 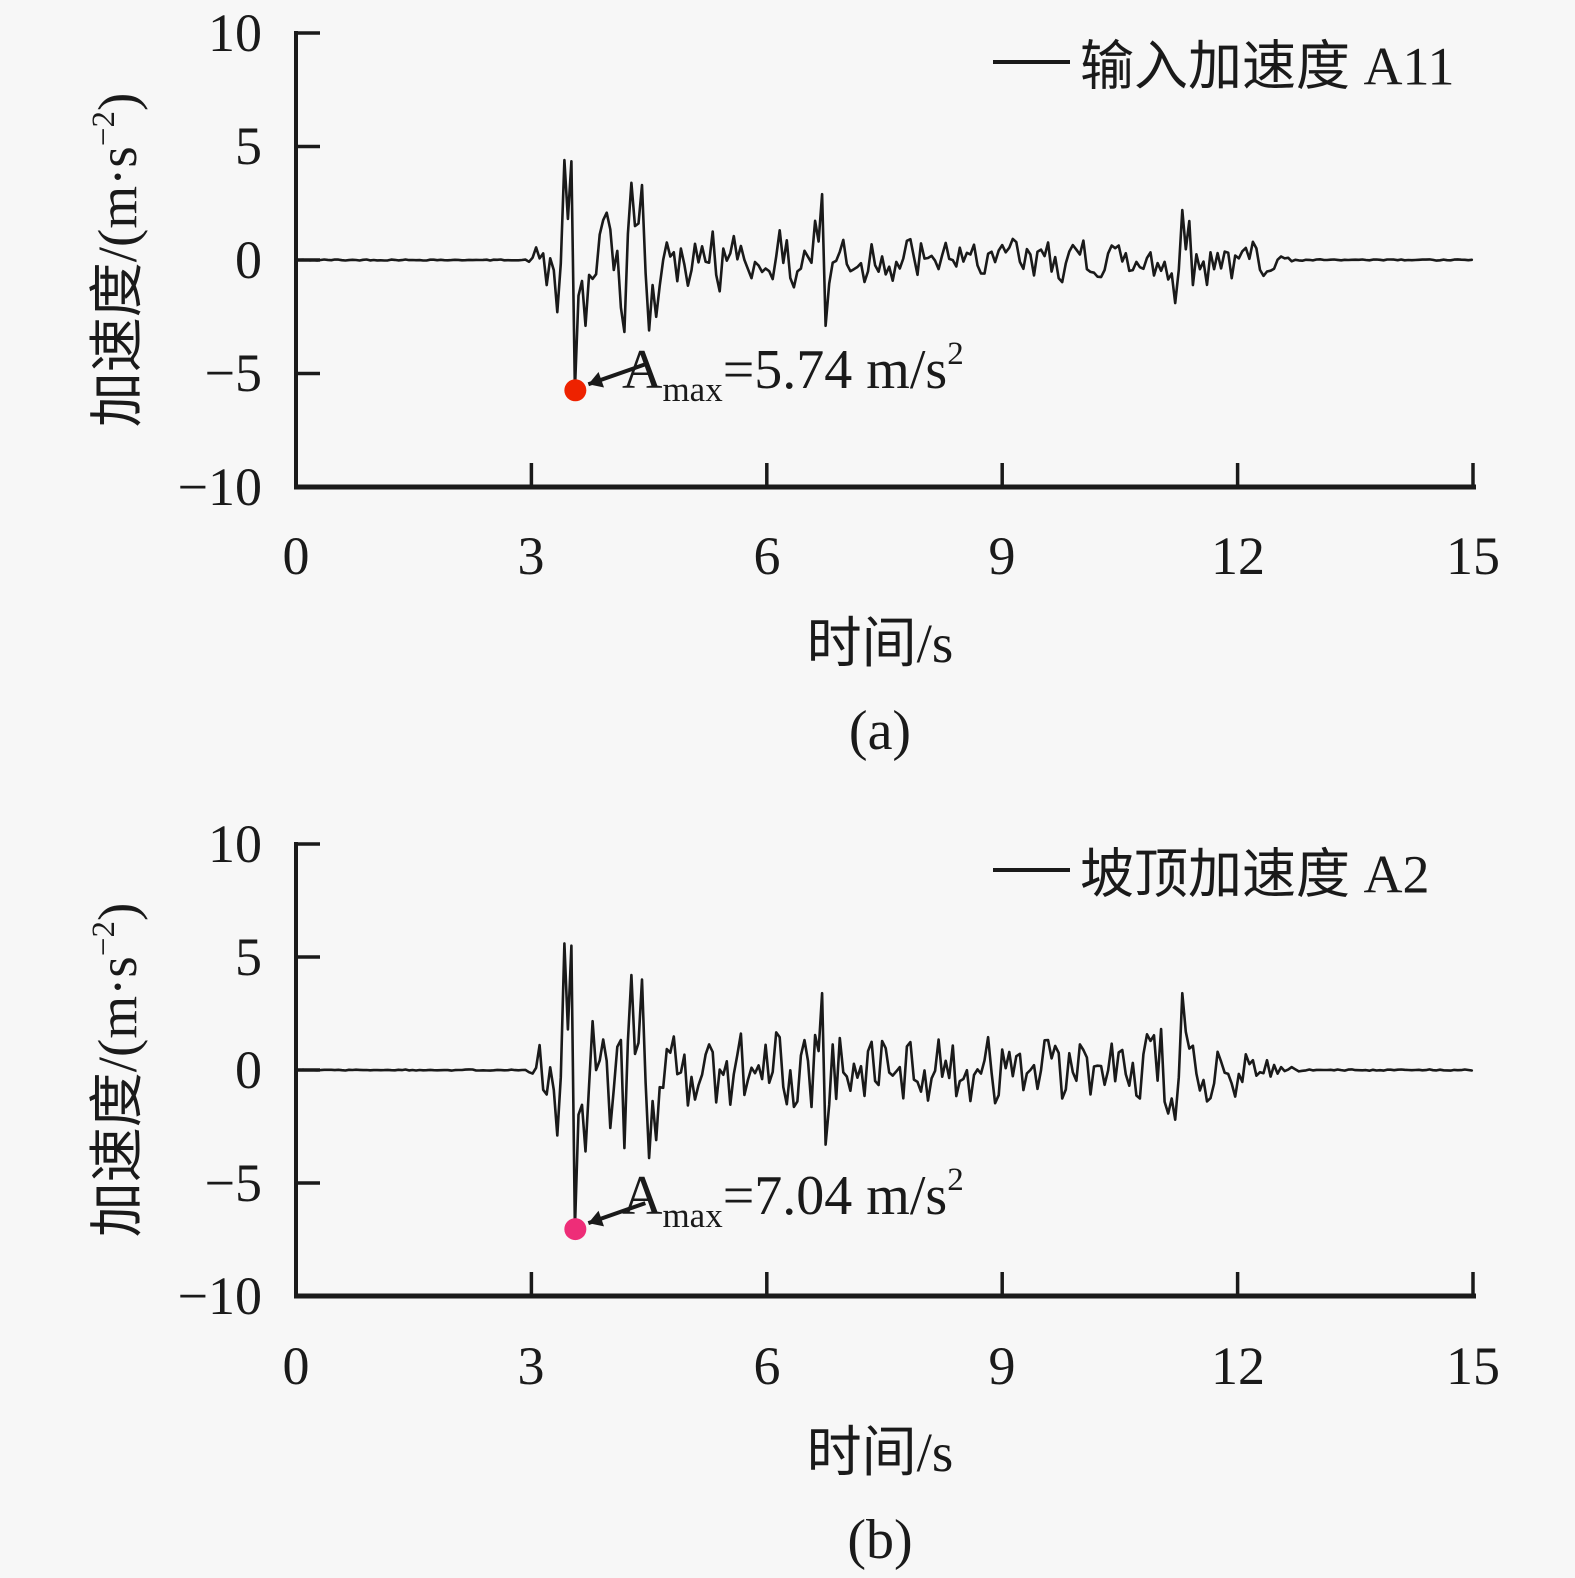 What do you see at coordinates (1255, 874) in the screenshot?
I see `legend-label-b: 坡顶加速度 A2` at bounding box center [1255, 874].